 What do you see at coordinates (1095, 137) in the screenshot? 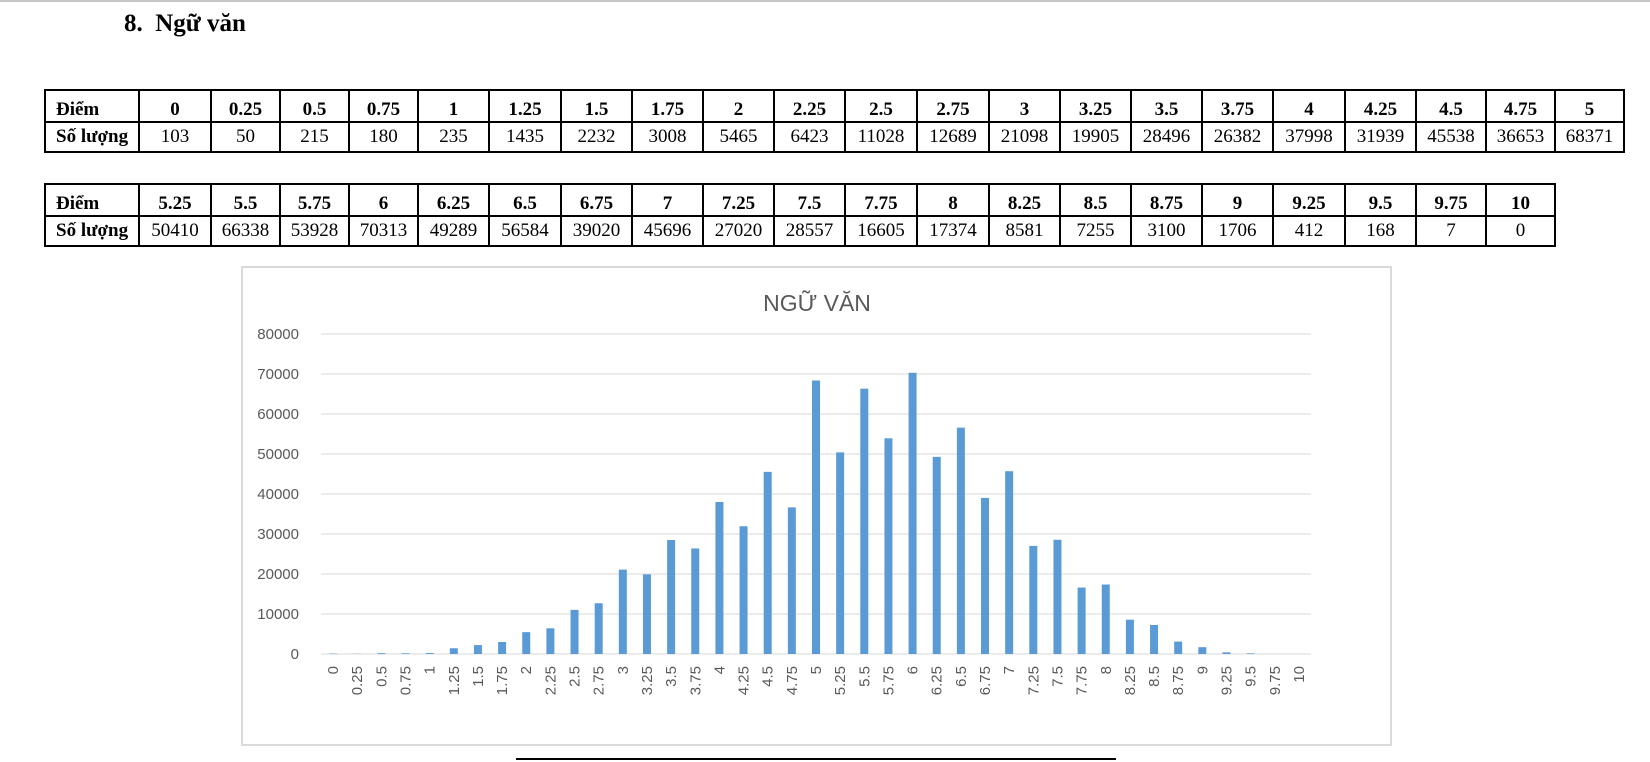
I see `count-row-cell: 19905` at bounding box center [1095, 137].